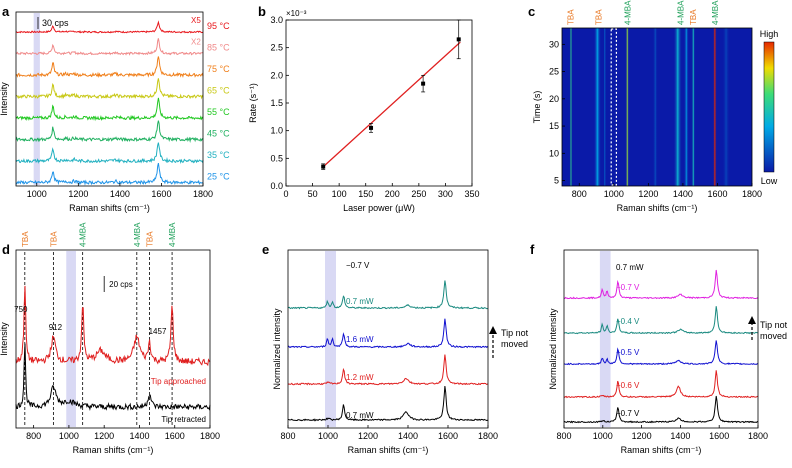 The width and height of the screenshot is (792, 468). What do you see at coordinates (614, 107) in the screenshot?
I see `c-highlight-box` at bounding box center [614, 107].